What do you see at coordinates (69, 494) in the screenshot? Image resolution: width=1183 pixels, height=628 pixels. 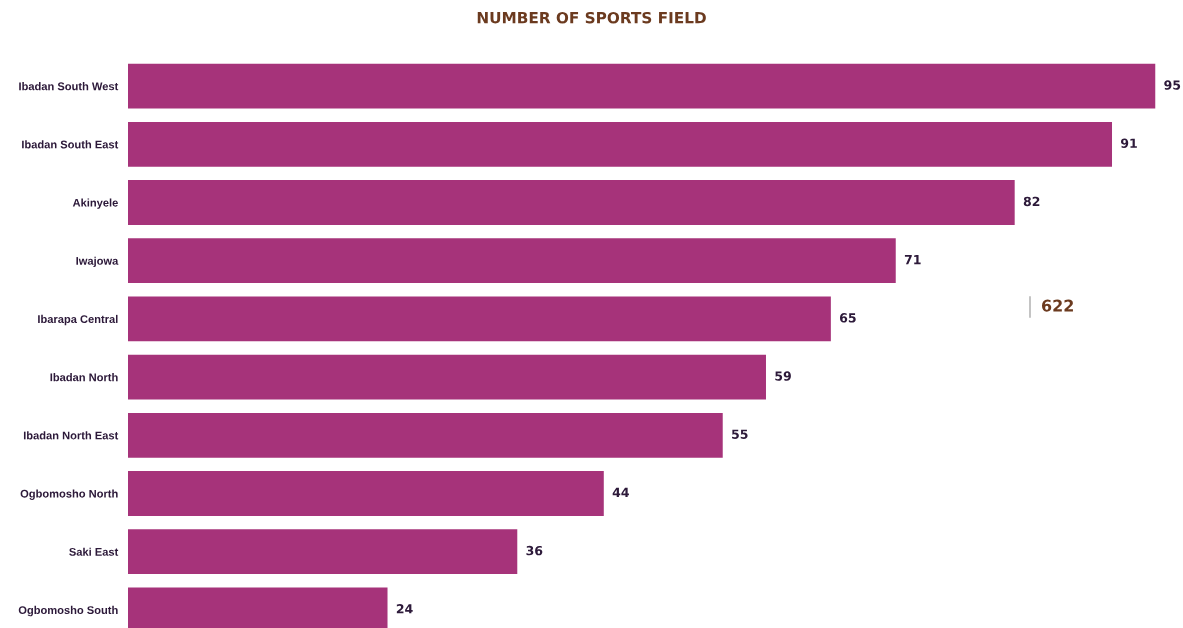 I see `y-tick-label: Ogbomosho North` at bounding box center [69, 494].